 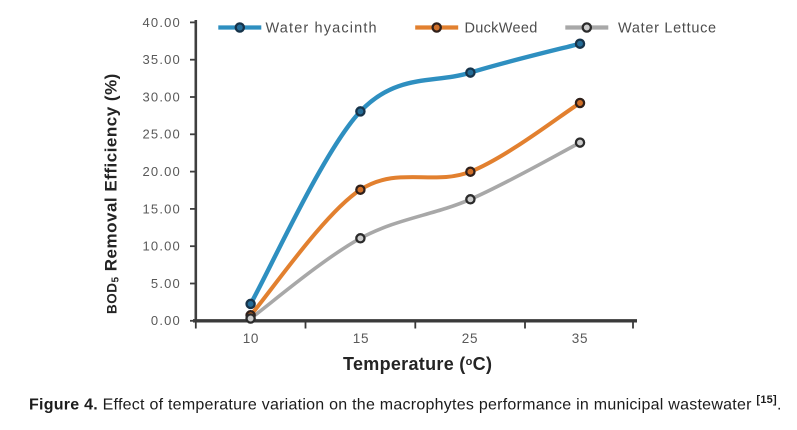 What do you see at coordinates (166, 320) in the screenshot?
I see `svg-text: 0.00` at bounding box center [166, 320].